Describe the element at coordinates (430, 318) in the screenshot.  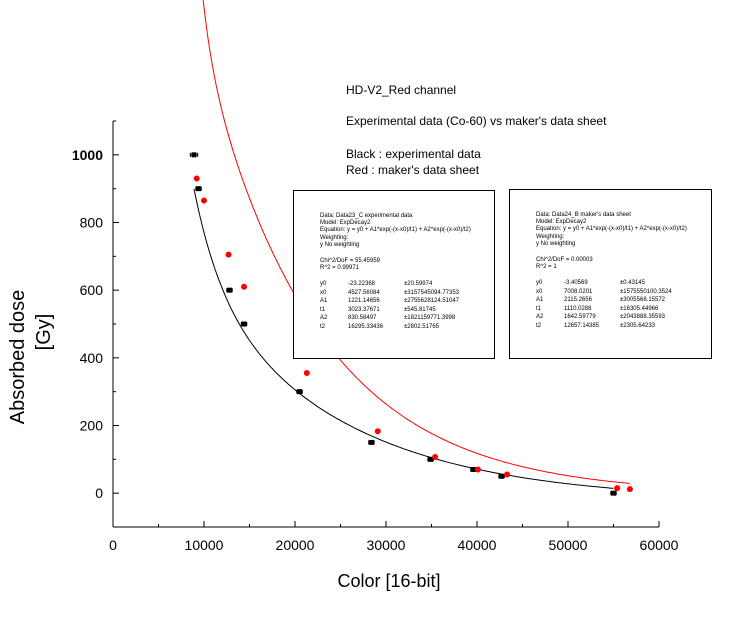
I see `param-error: ±1821159771.3998` at that location.